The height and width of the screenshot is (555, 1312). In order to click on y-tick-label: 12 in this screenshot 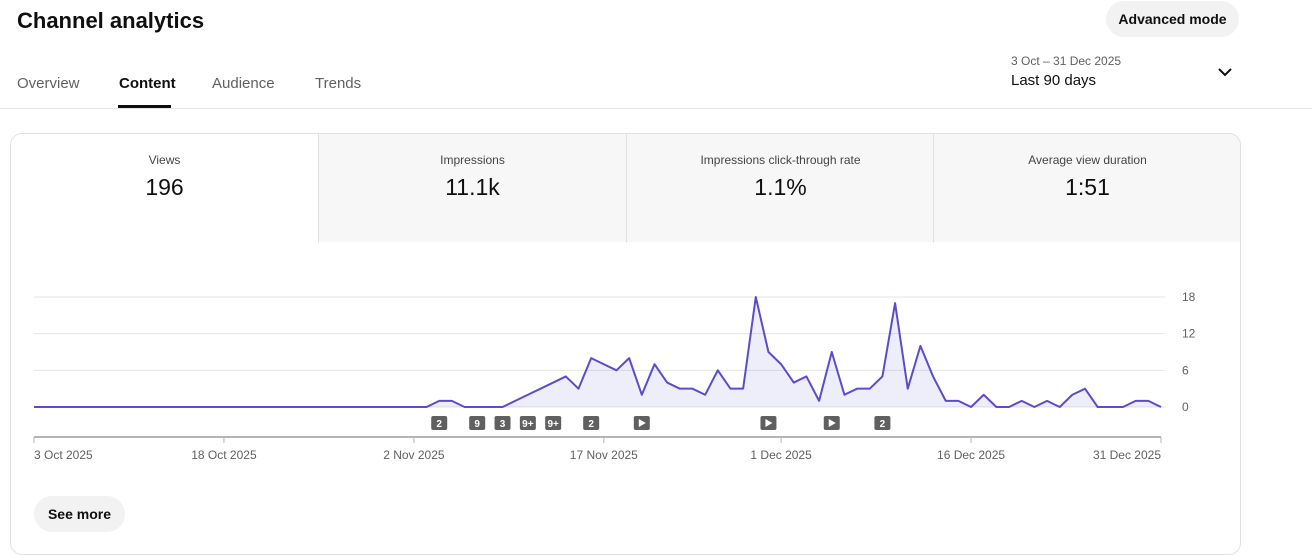, I will do `click(1189, 334)`.